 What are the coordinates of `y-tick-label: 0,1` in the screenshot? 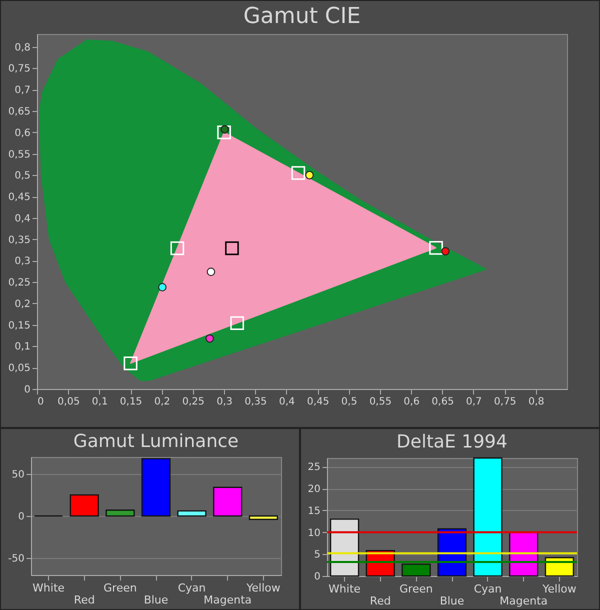 It's located at (22, 347).